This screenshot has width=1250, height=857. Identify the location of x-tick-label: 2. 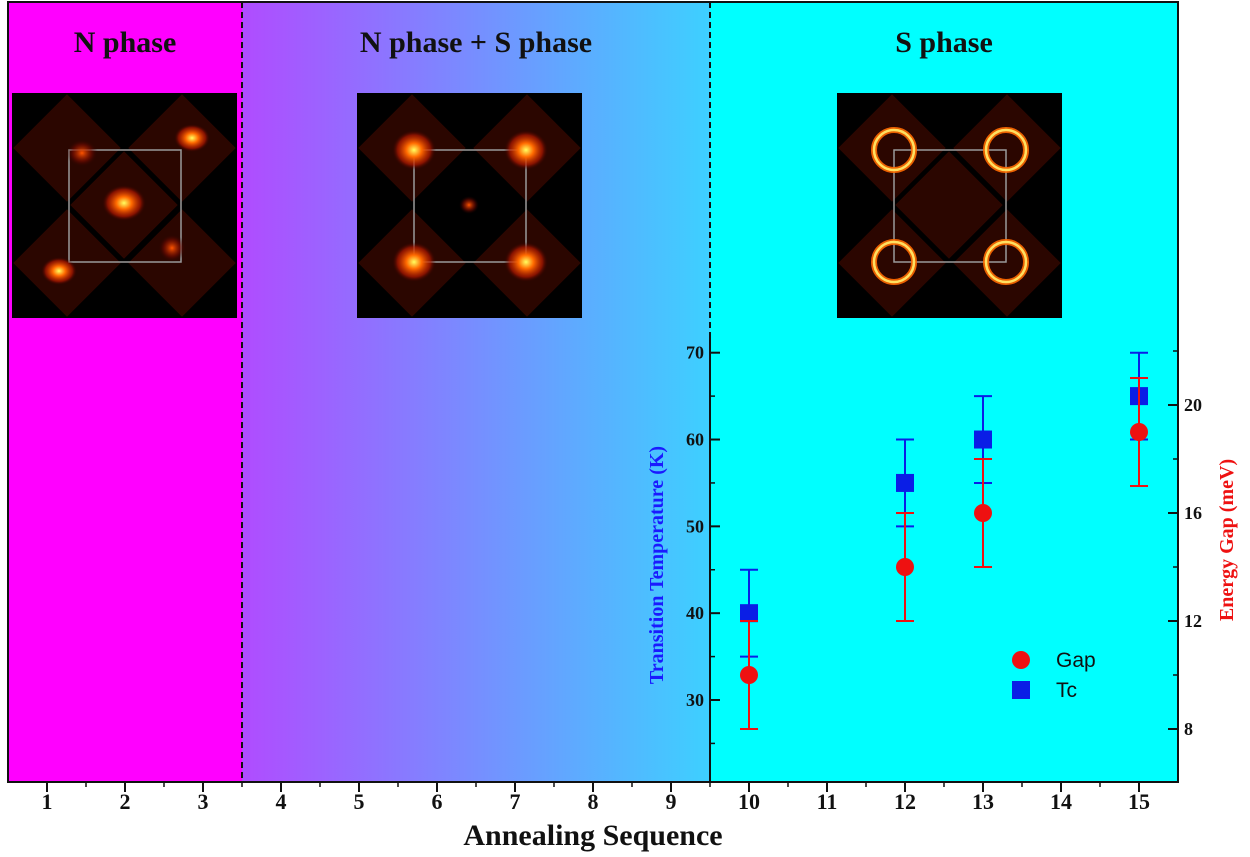
(125, 801).